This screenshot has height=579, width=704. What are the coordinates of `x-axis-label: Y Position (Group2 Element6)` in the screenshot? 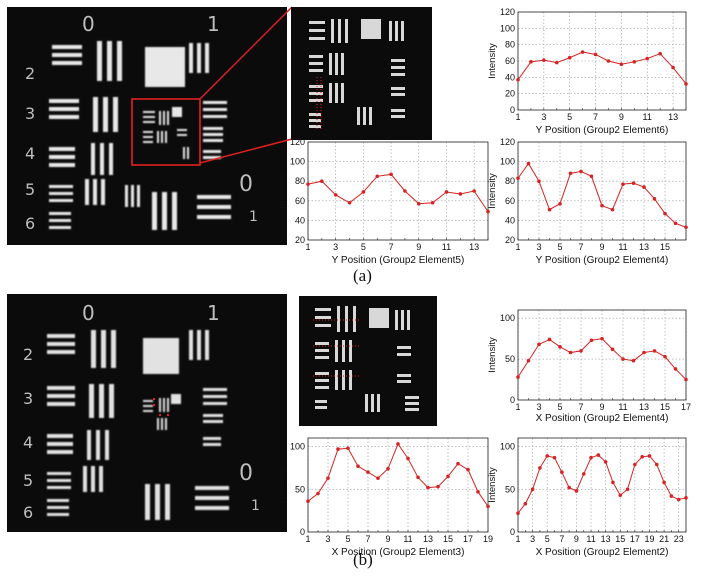 It's located at (602, 130).